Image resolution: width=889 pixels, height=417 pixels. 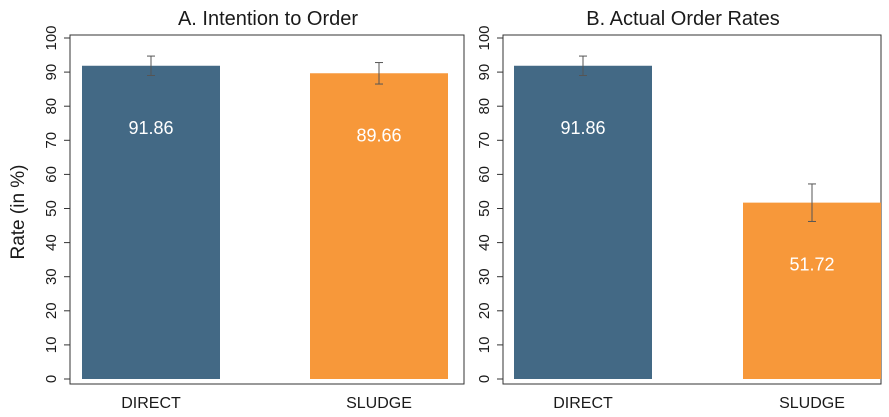 What do you see at coordinates (378, 135) in the screenshot?
I see `value-label: 89.66` at bounding box center [378, 135].